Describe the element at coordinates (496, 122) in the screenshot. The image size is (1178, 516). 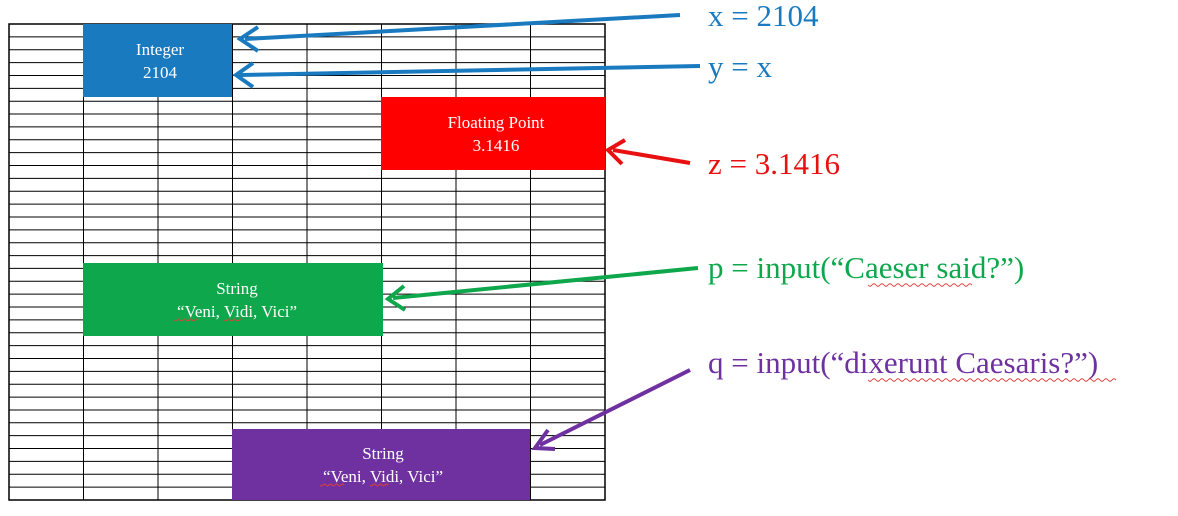
I see `float-type-label: Floating Point` at that location.